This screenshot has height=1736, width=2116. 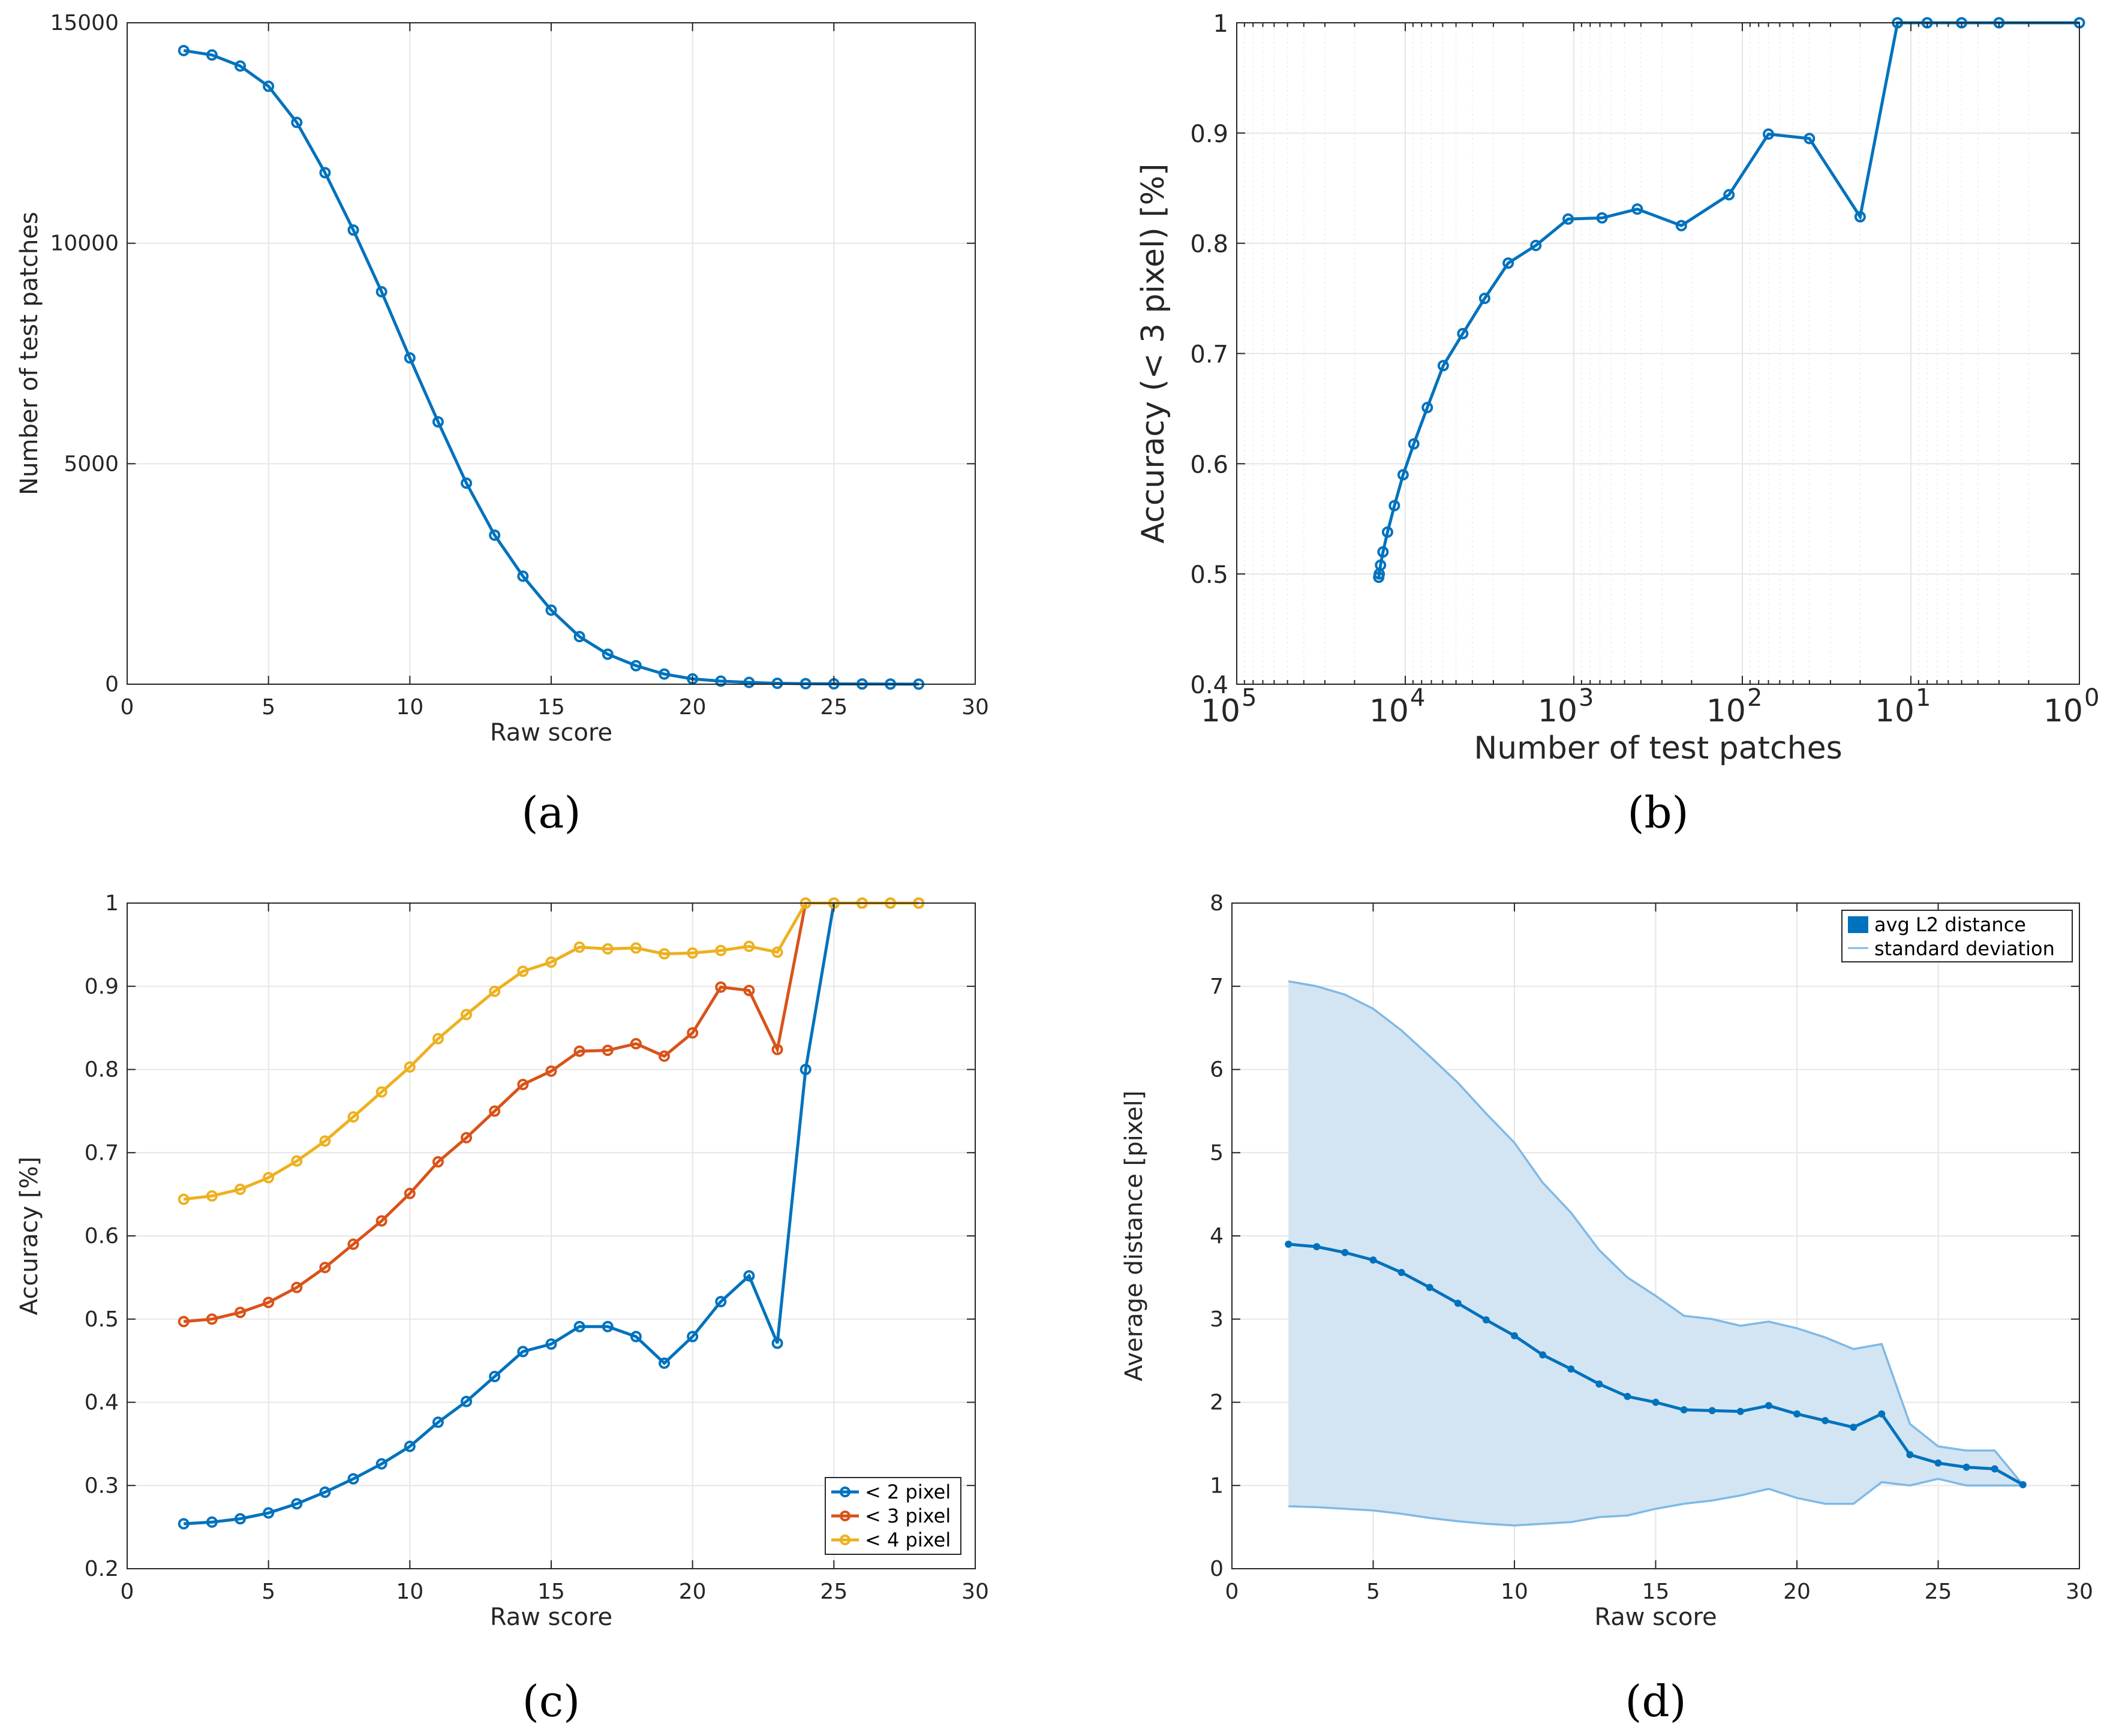 I want to click on y-tick-label: 5000, so click(x=91, y=464).